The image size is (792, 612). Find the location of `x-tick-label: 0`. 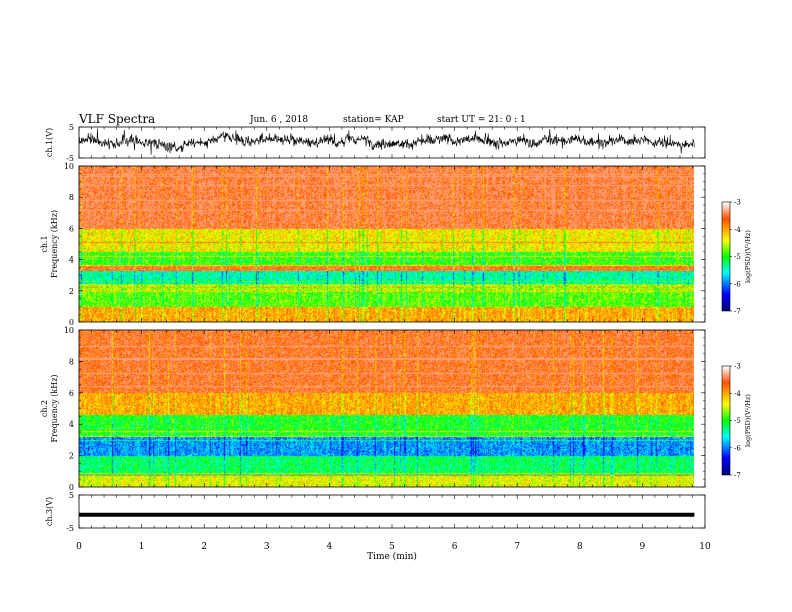

x-tick-label: 0 is located at coordinates (79, 547).